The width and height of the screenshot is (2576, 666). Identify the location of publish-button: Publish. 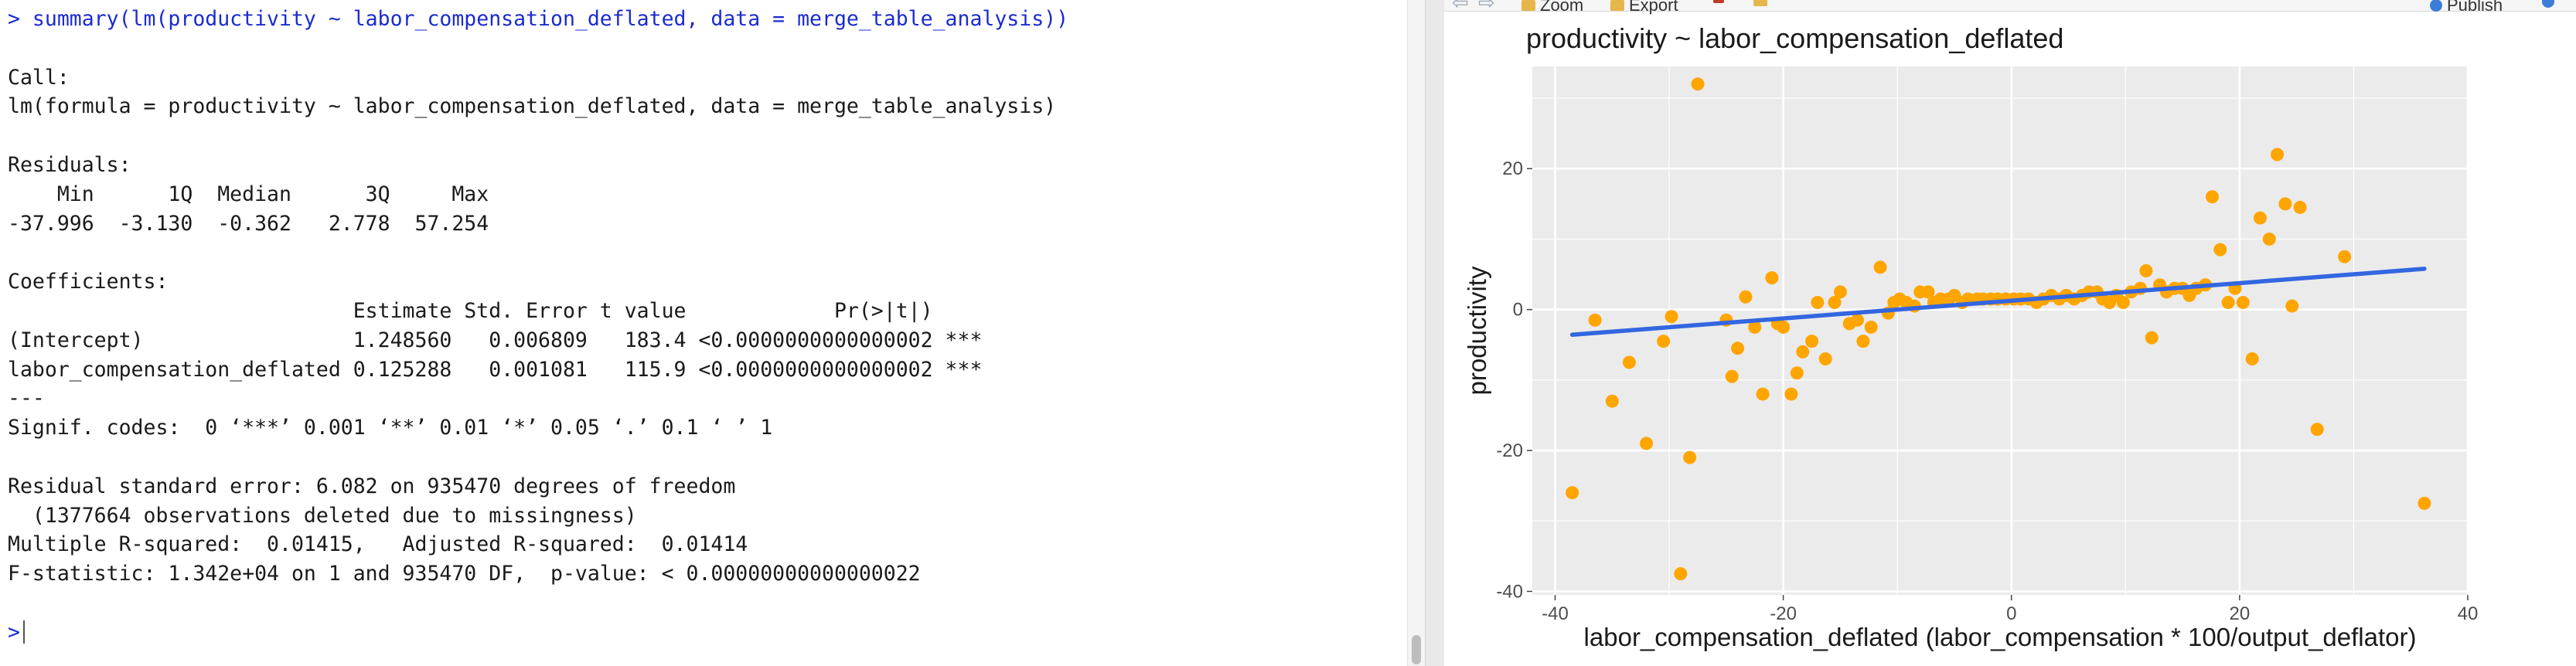
(2466, 8).